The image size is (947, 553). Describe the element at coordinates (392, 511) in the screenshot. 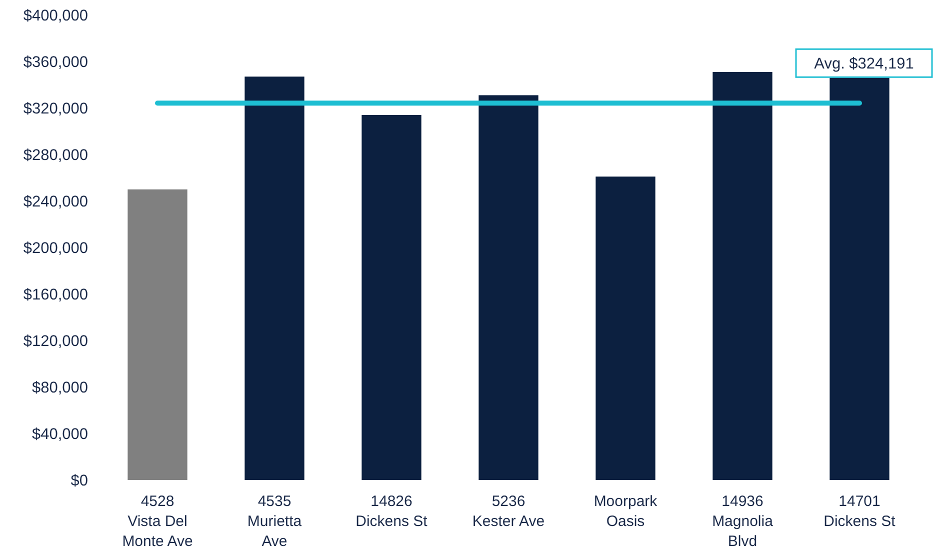

I see `x-tick-label: 14826 Dickens St` at that location.